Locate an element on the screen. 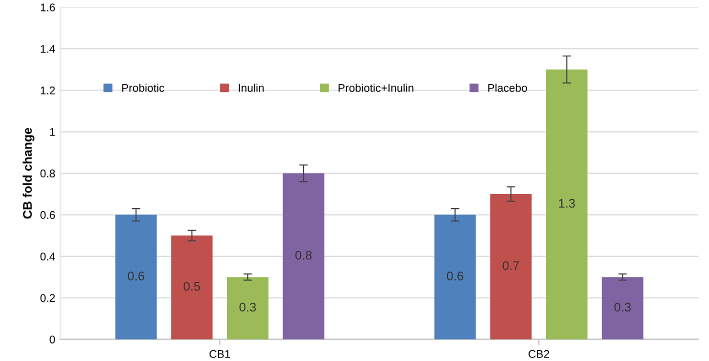 The image size is (709, 361). legend-label: Placebo is located at coordinates (508, 88).